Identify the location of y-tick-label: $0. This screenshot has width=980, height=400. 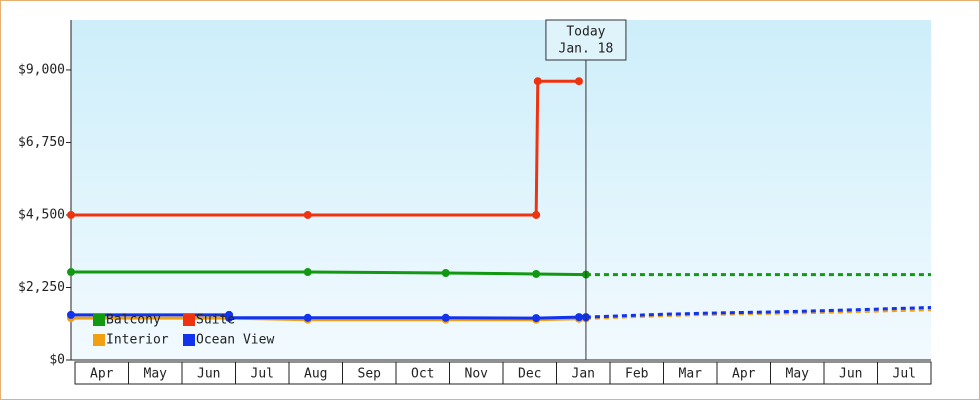
(57, 360).